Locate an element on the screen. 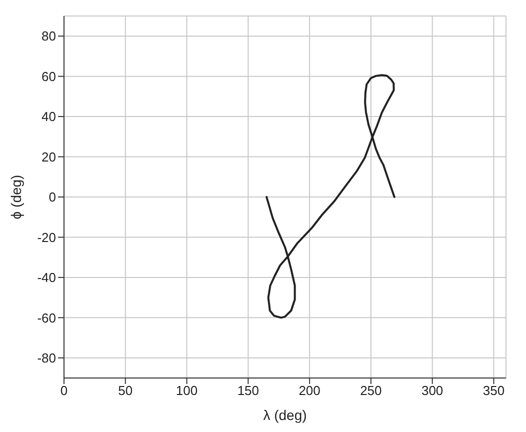 The image size is (526, 432). x-tick-label: 50 is located at coordinates (125, 390).